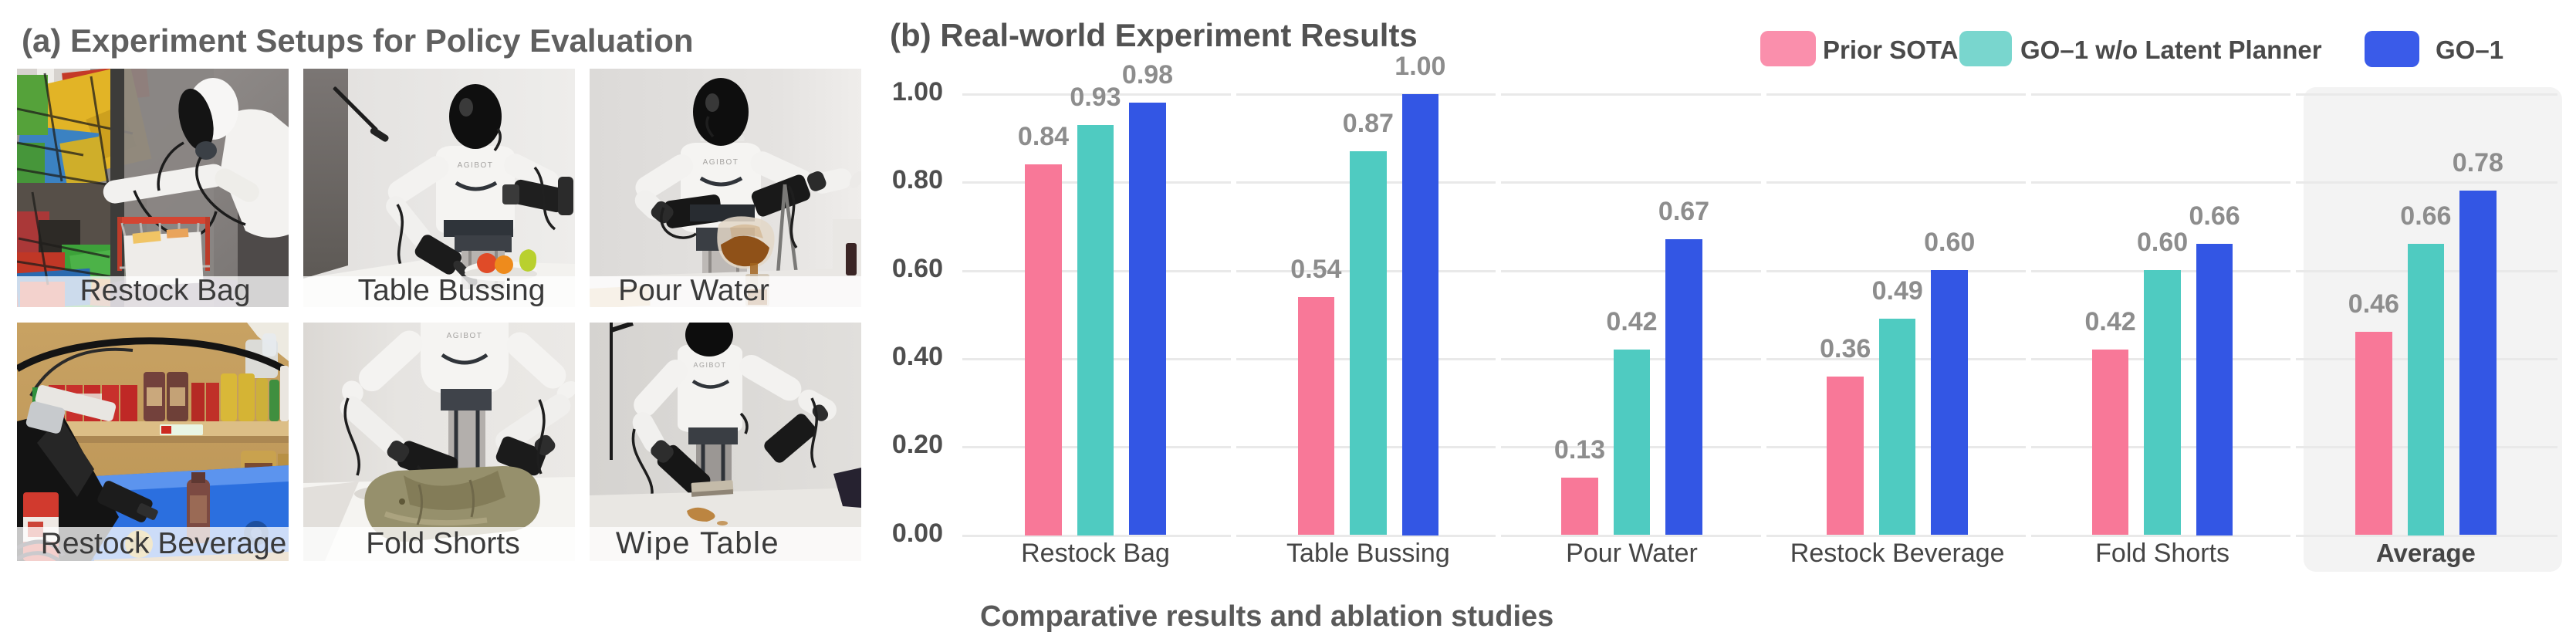 The width and height of the screenshot is (2576, 642). I want to click on svg-text: Restock Bag, so click(164, 290).